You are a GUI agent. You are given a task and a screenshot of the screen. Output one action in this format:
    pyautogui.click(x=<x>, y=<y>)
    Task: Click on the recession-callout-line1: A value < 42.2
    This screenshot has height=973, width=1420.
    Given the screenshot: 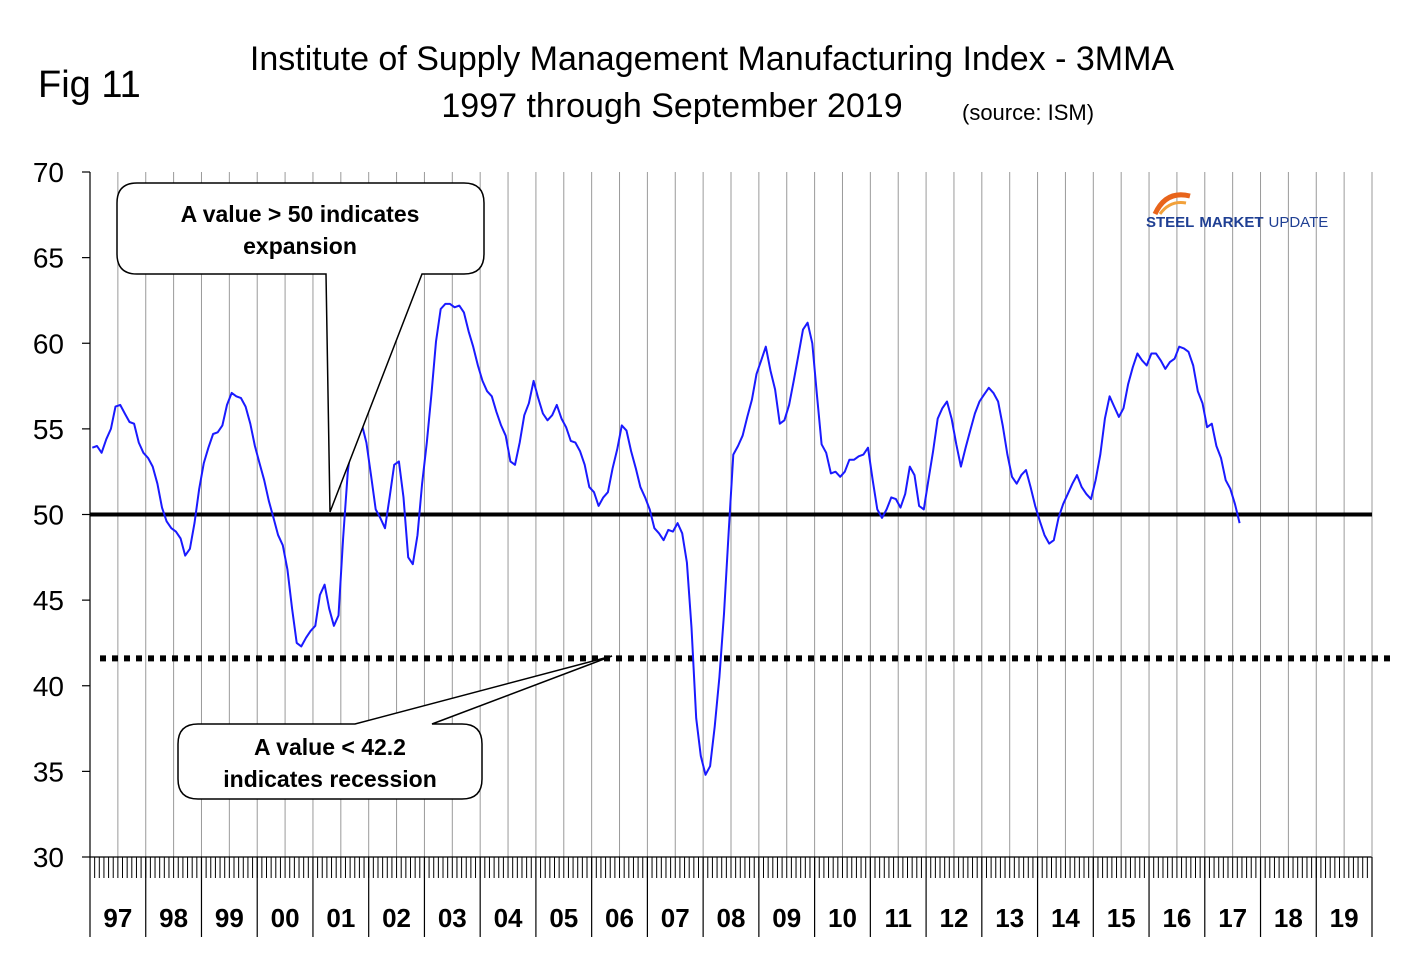 What is the action you would take?
    pyautogui.click(x=330, y=747)
    